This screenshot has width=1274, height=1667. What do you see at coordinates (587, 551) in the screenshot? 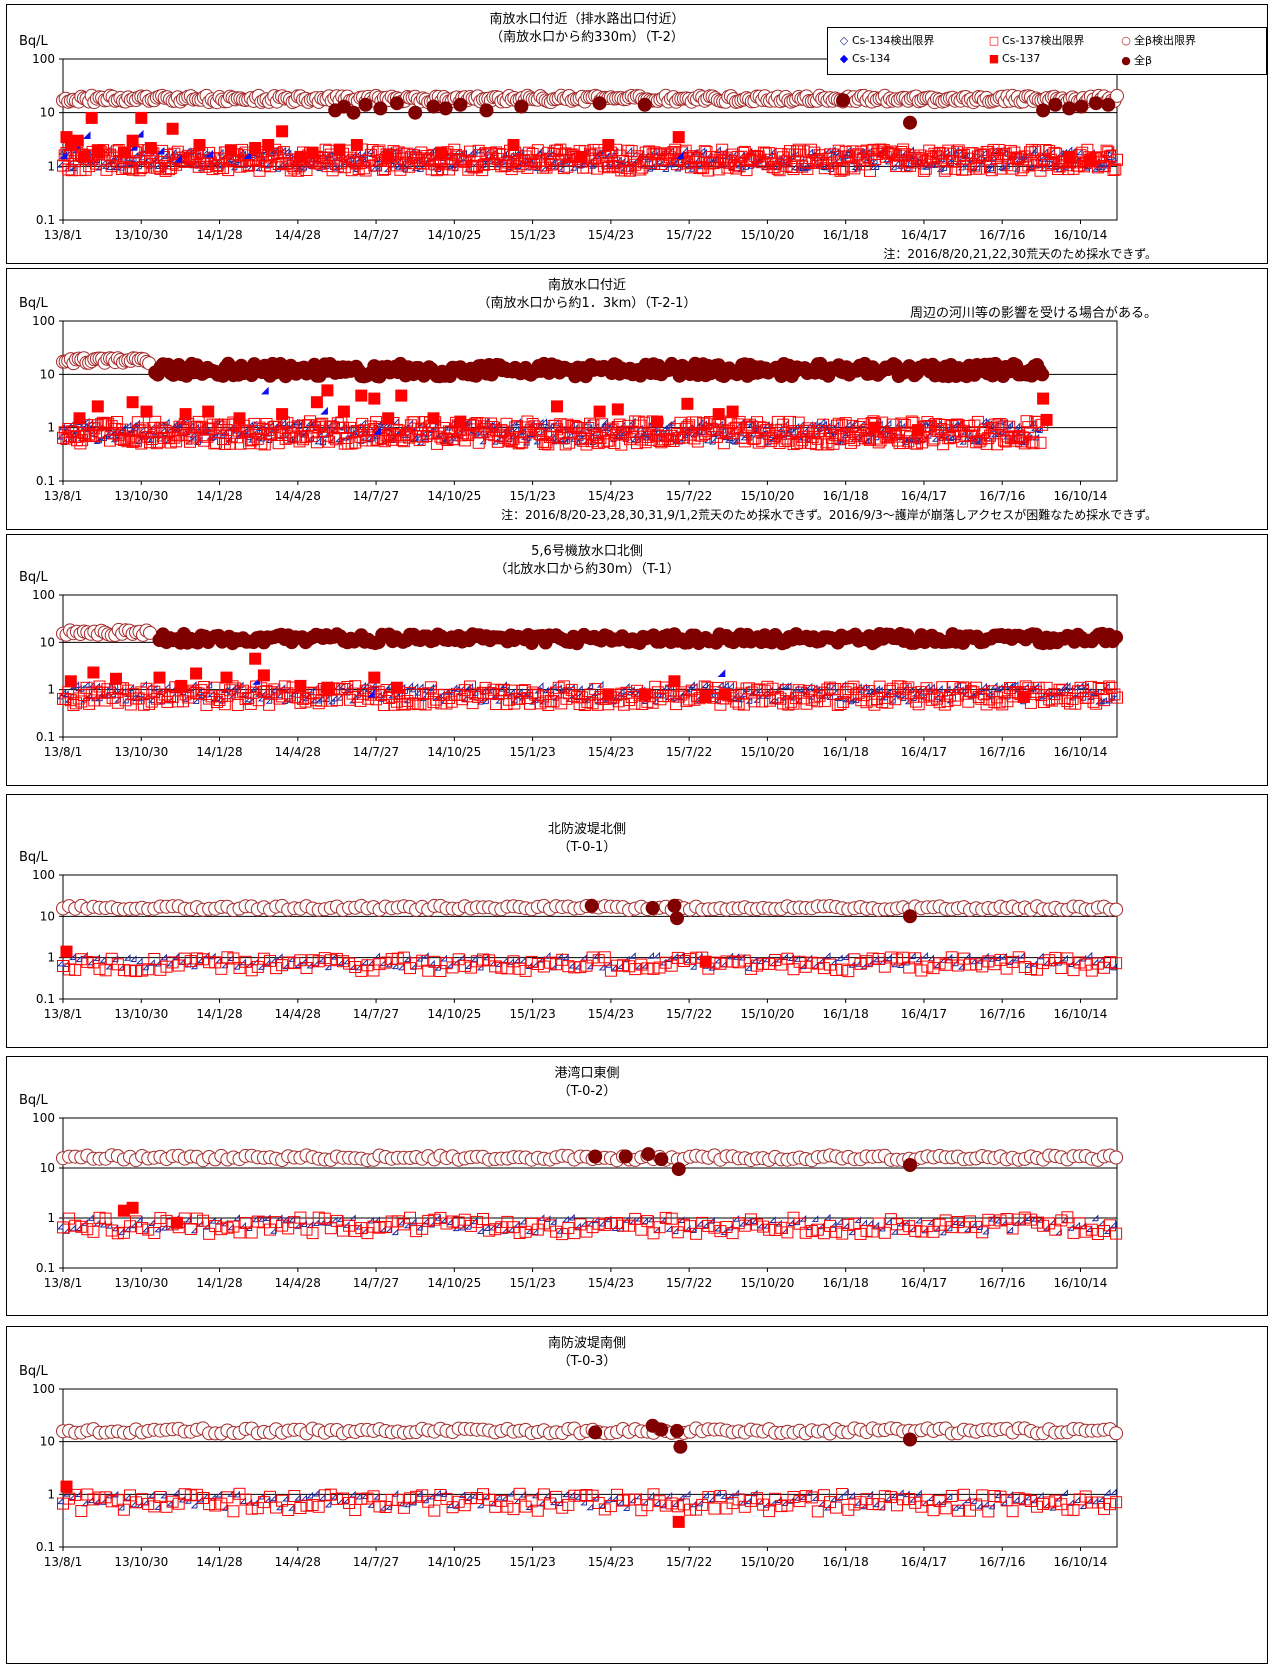
I see `chart-title: 5,6号機放水口北側` at bounding box center [587, 551].